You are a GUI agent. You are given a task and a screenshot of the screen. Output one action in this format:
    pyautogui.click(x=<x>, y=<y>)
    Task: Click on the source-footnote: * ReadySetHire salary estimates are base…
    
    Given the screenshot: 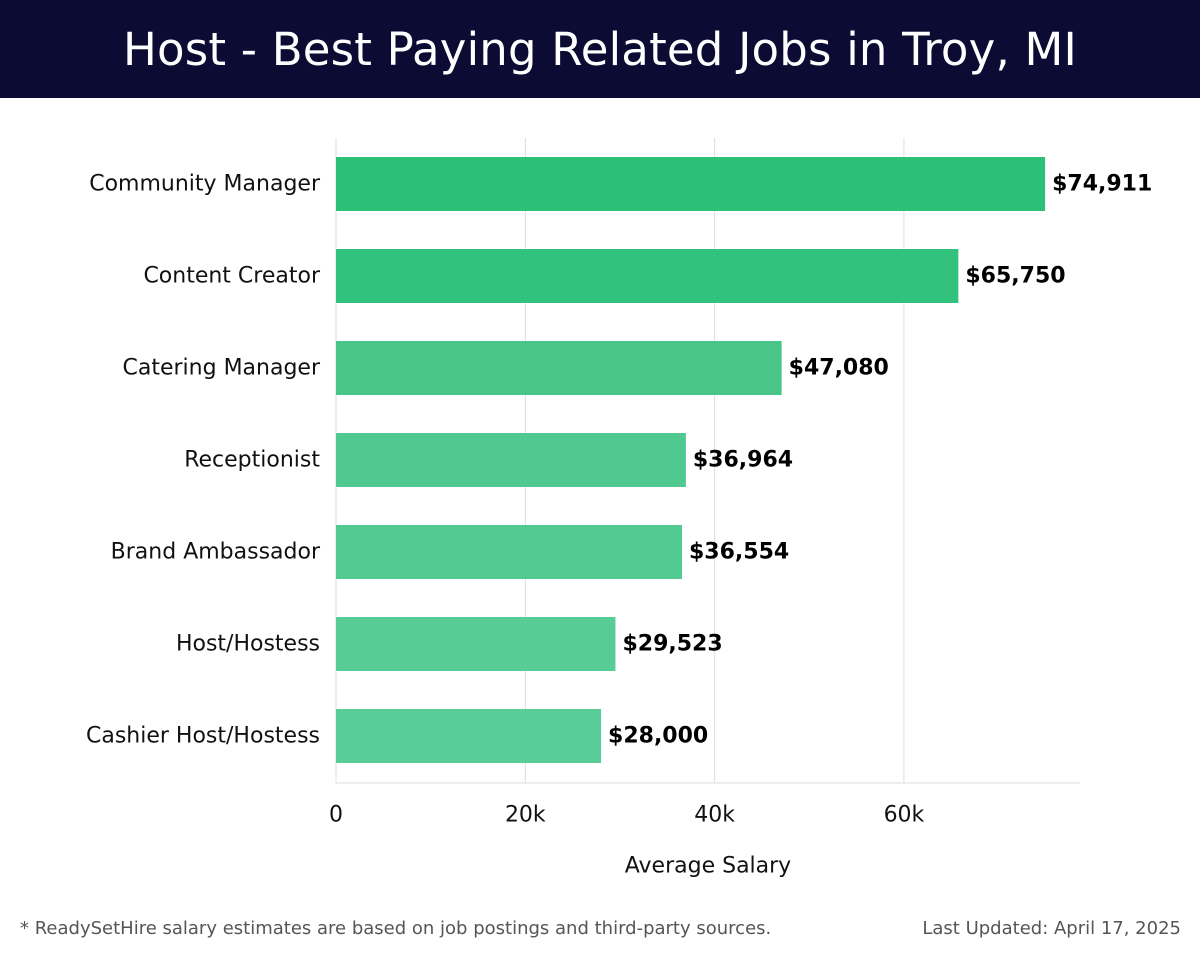 What is the action you would take?
    pyautogui.click(x=396, y=928)
    